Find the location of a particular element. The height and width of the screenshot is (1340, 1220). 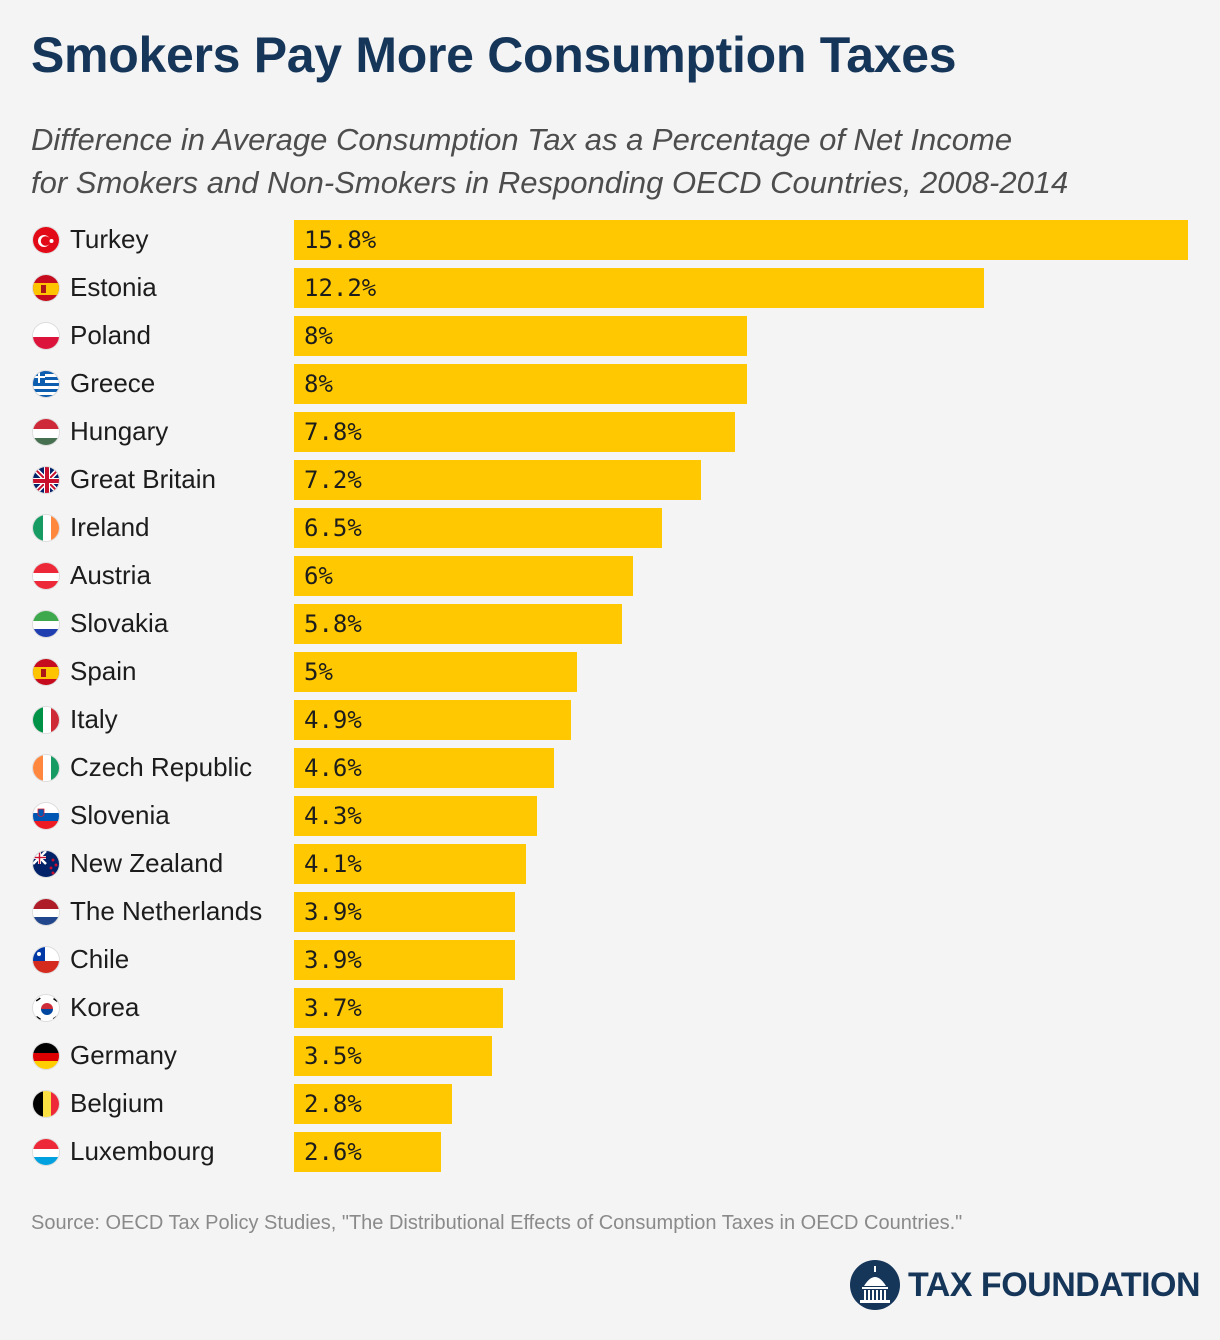

luxembourg-flag-icon is located at coordinates (46, 1152).